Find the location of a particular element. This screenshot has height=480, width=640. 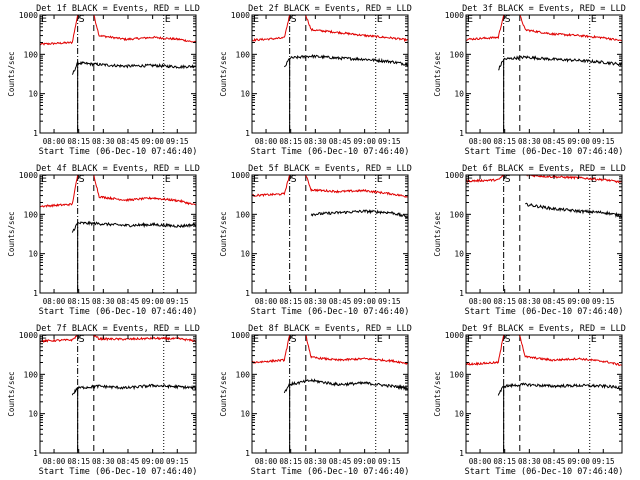

chart-title: Det 6f BLACK = Events, RED = LLD is located at coordinates (544, 169).